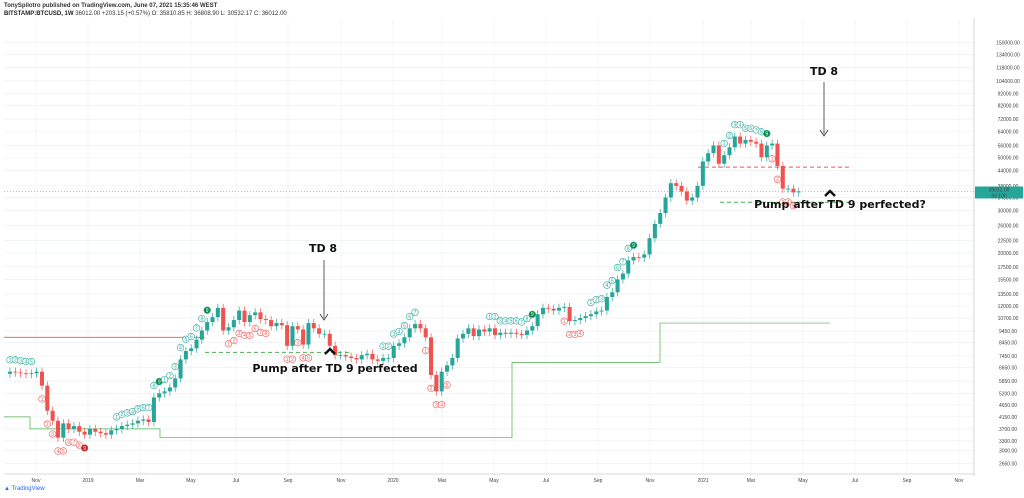 The height and width of the screenshot is (498, 1024). What do you see at coordinates (494, 481) in the screenshot?
I see `x-tick-label: May` at bounding box center [494, 481].